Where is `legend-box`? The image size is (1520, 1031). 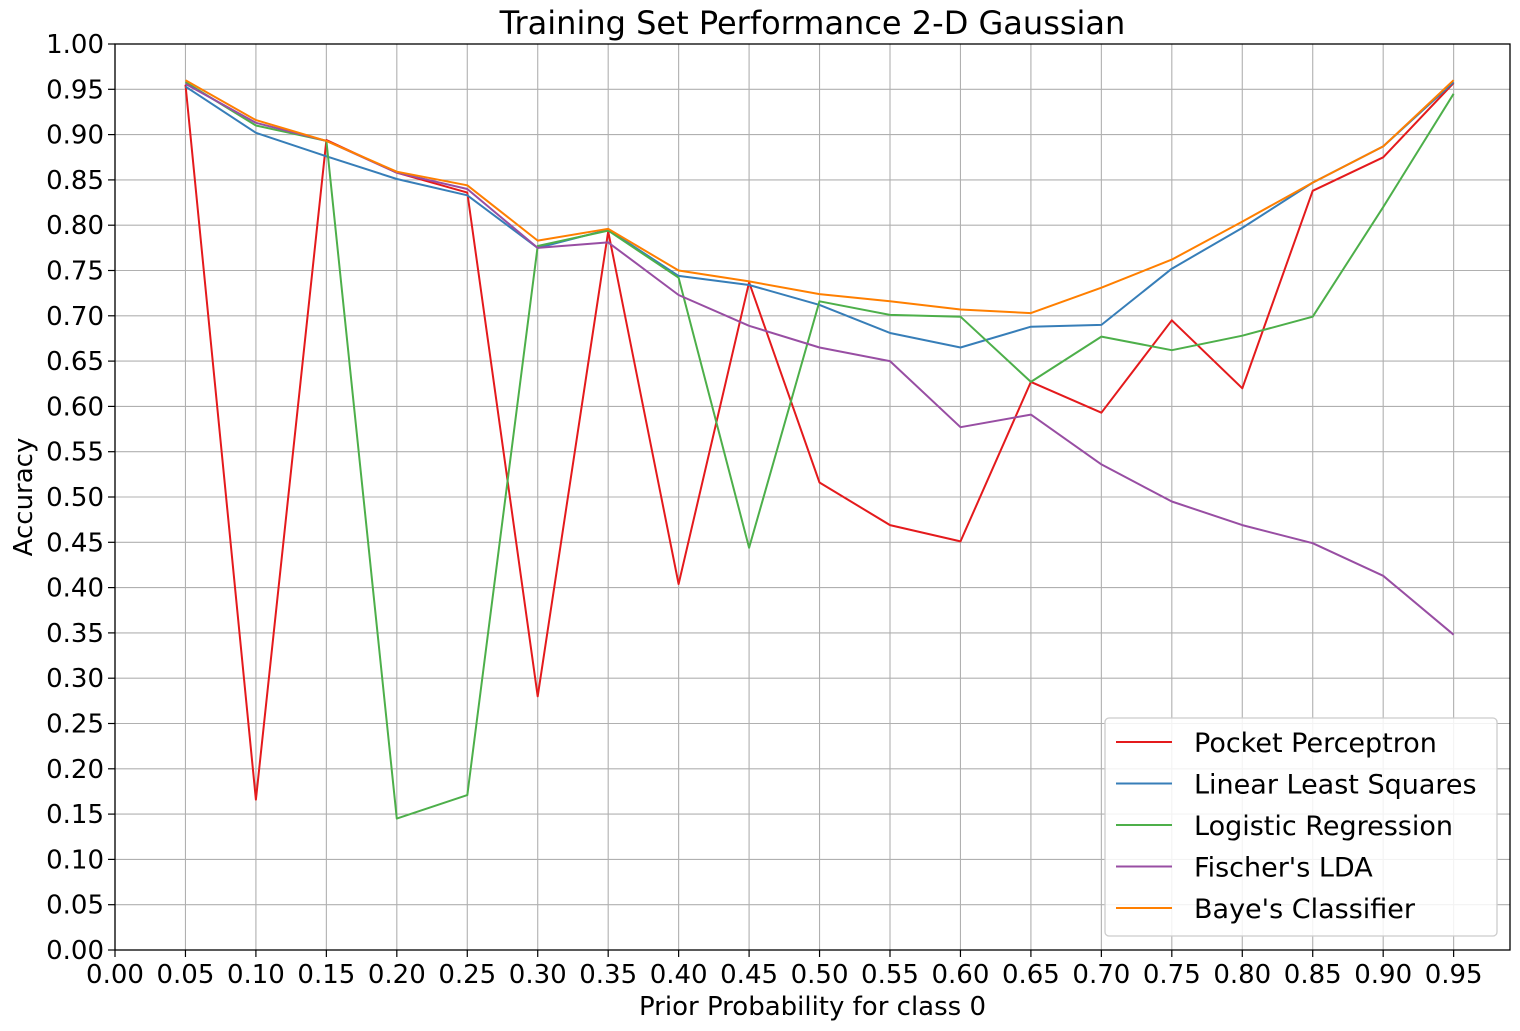
legend-box is located at coordinates (1301, 827).